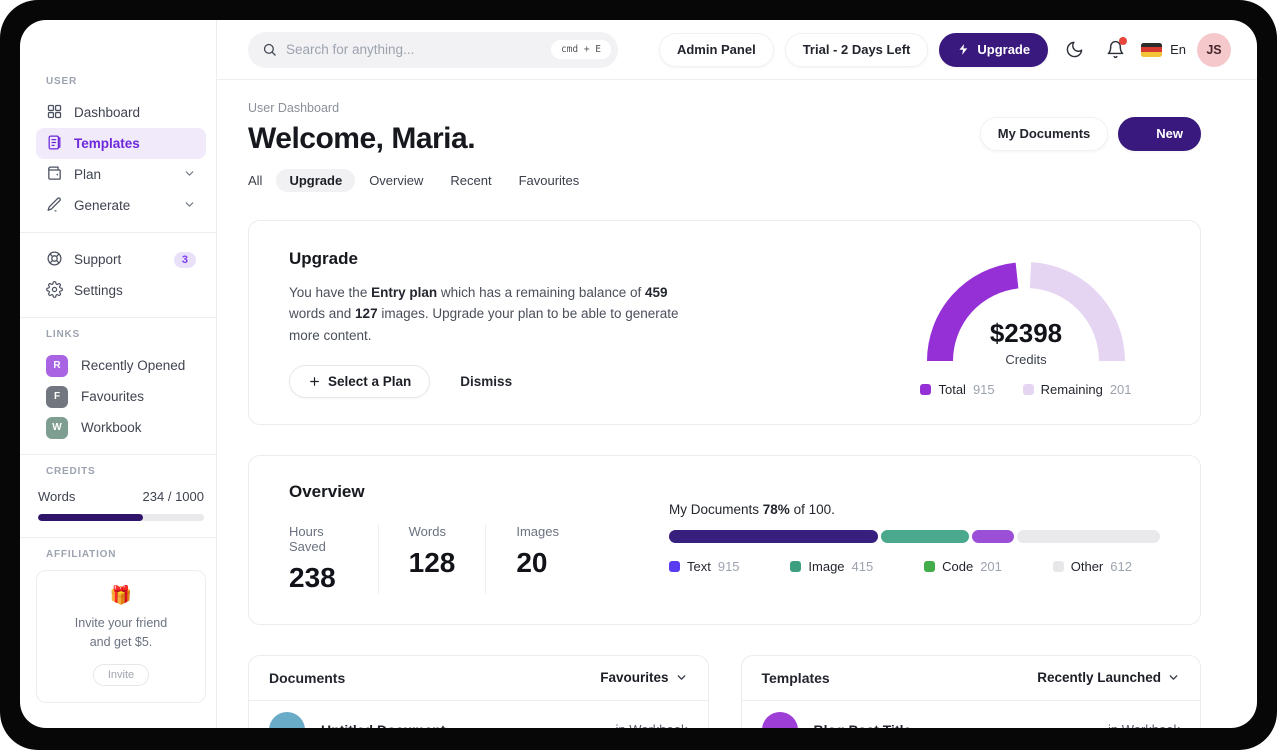  What do you see at coordinates (294, 108) in the screenshot?
I see `breadcrumb: User Dashboard` at bounding box center [294, 108].